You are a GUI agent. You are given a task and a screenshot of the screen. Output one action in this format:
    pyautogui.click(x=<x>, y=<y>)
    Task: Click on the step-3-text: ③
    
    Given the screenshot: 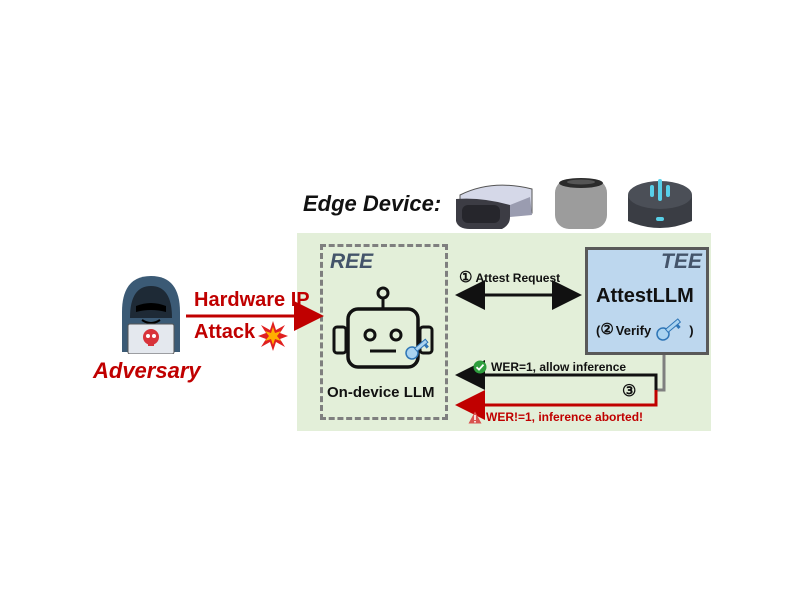 What is the action you would take?
    pyautogui.click(x=629, y=391)
    